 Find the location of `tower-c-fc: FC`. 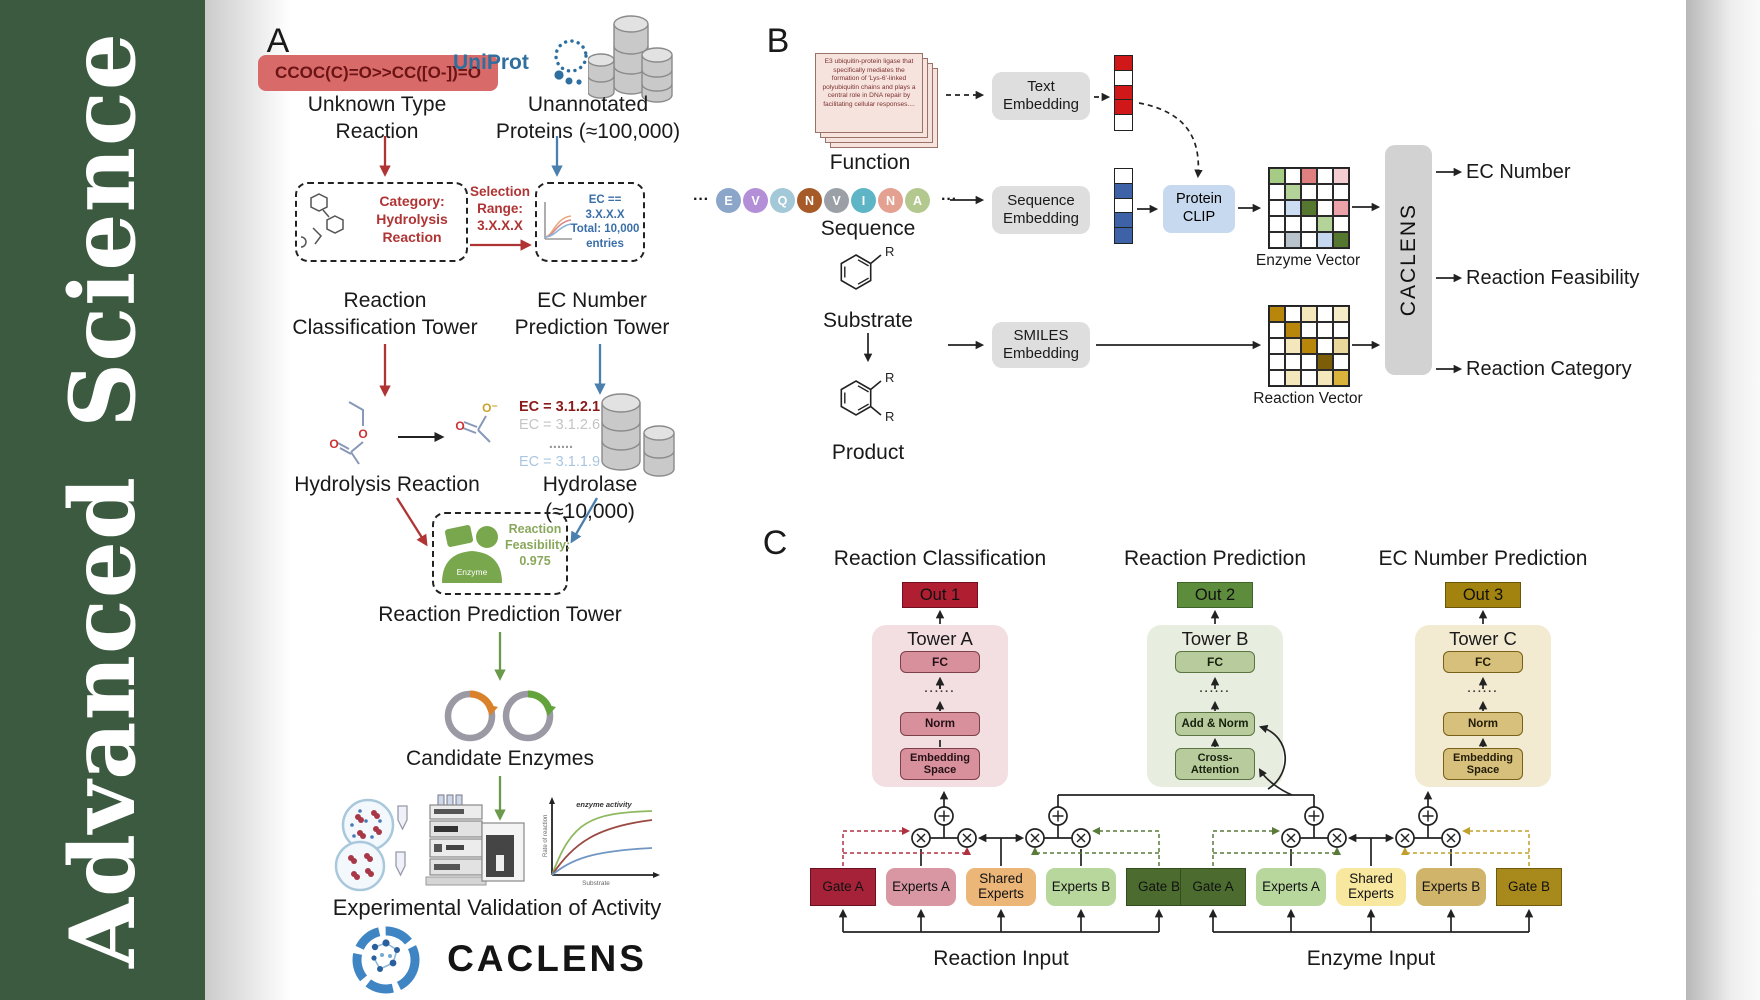

tower-c-fc: FC is located at coordinates (1483, 662).